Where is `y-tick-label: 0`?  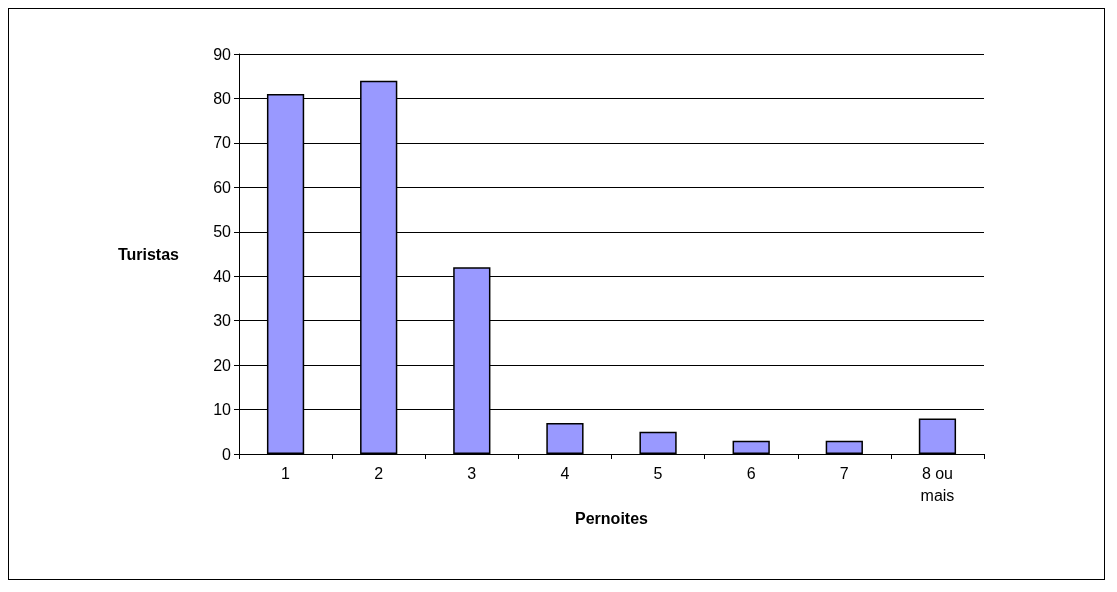
y-tick-label: 0 is located at coordinates (227, 454).